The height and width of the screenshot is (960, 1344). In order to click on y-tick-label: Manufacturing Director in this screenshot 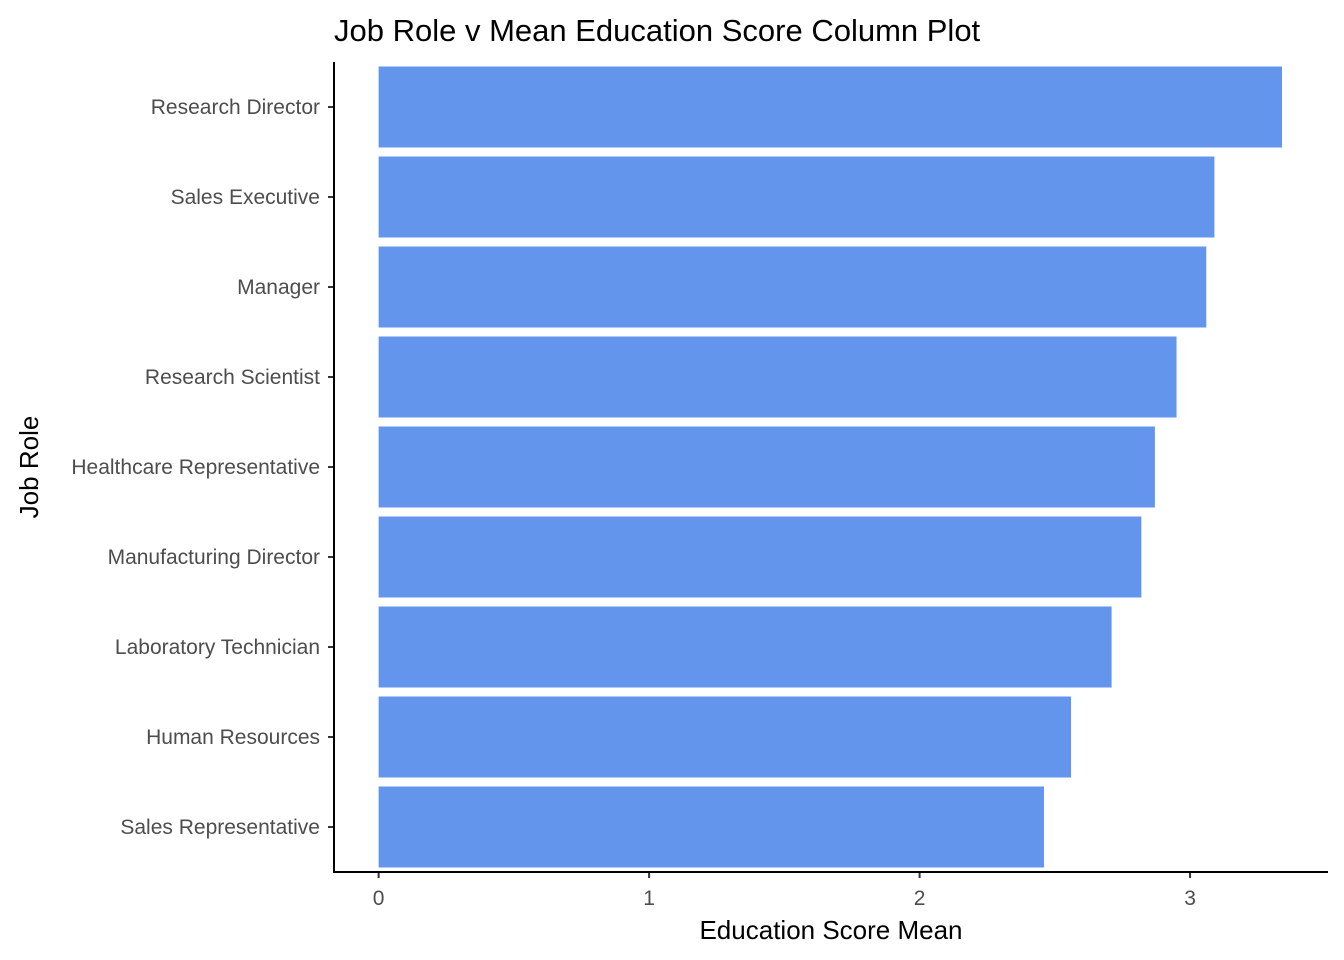, I will do `click(214, 557)`.